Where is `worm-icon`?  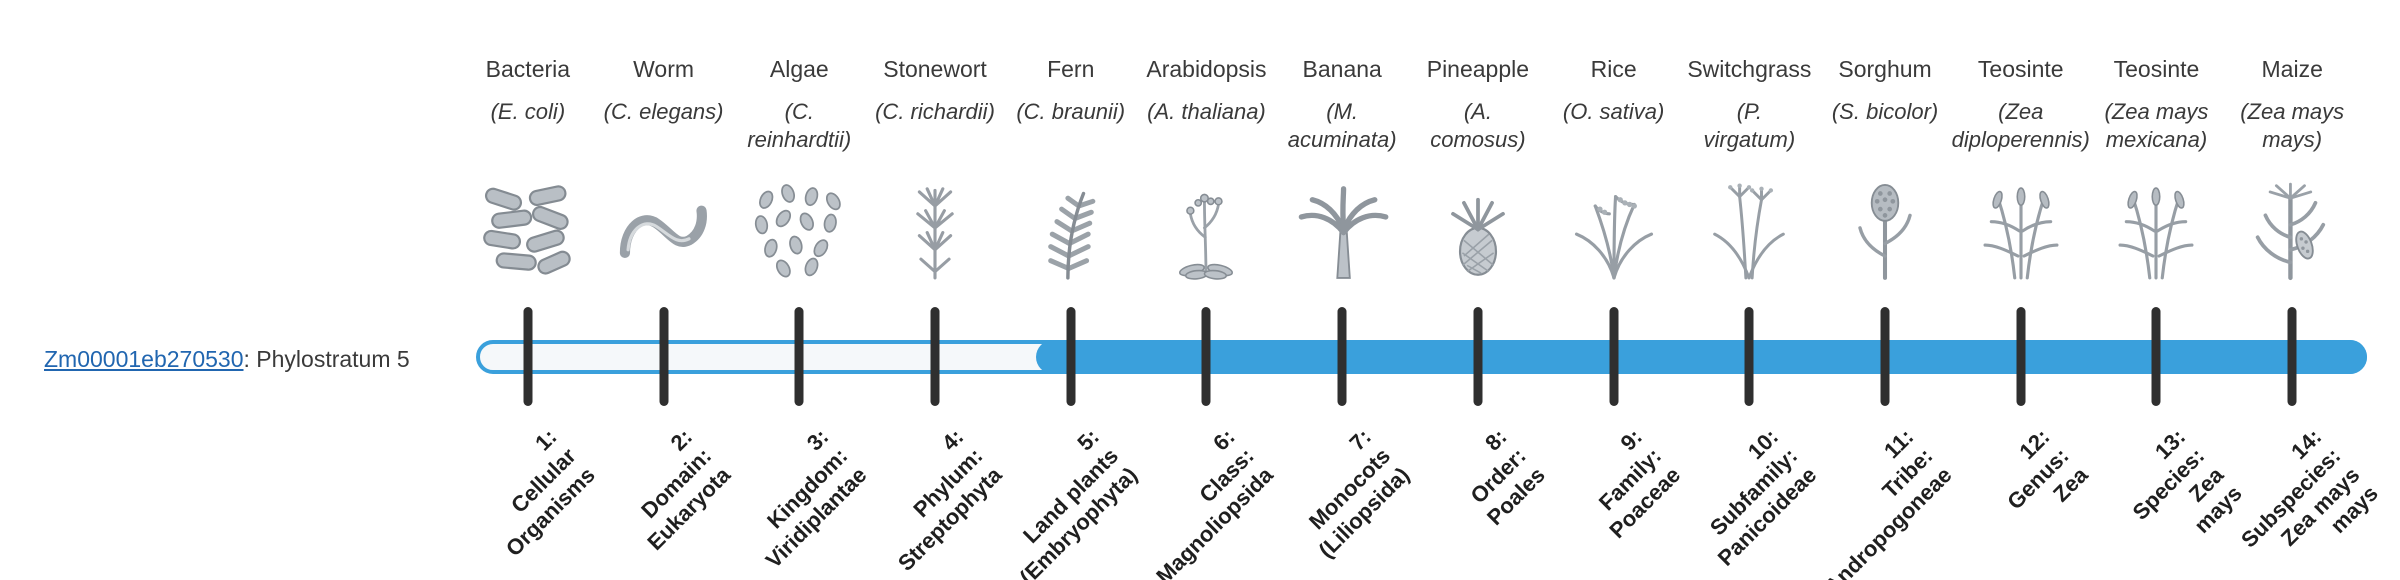
worm-icon is located at coordinates (664, 227).